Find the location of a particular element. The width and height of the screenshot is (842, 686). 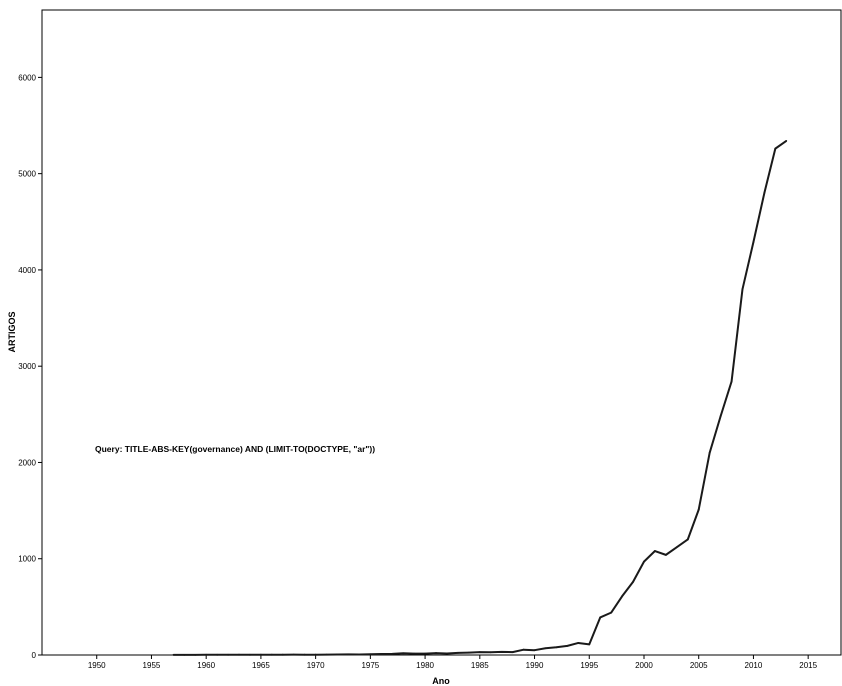

y-tick-label: 3000 is located at coordinates (27, 366).